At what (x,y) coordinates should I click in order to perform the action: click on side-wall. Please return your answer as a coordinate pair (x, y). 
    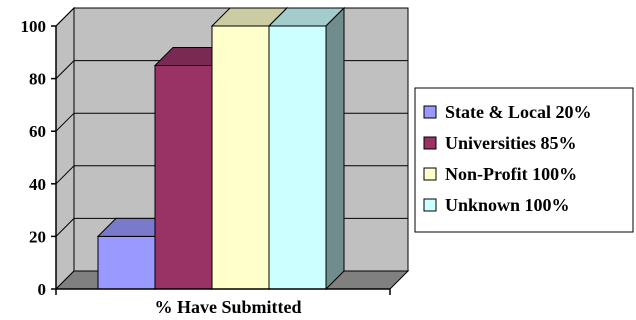
    Looking at the image, I should click on (65, 148).